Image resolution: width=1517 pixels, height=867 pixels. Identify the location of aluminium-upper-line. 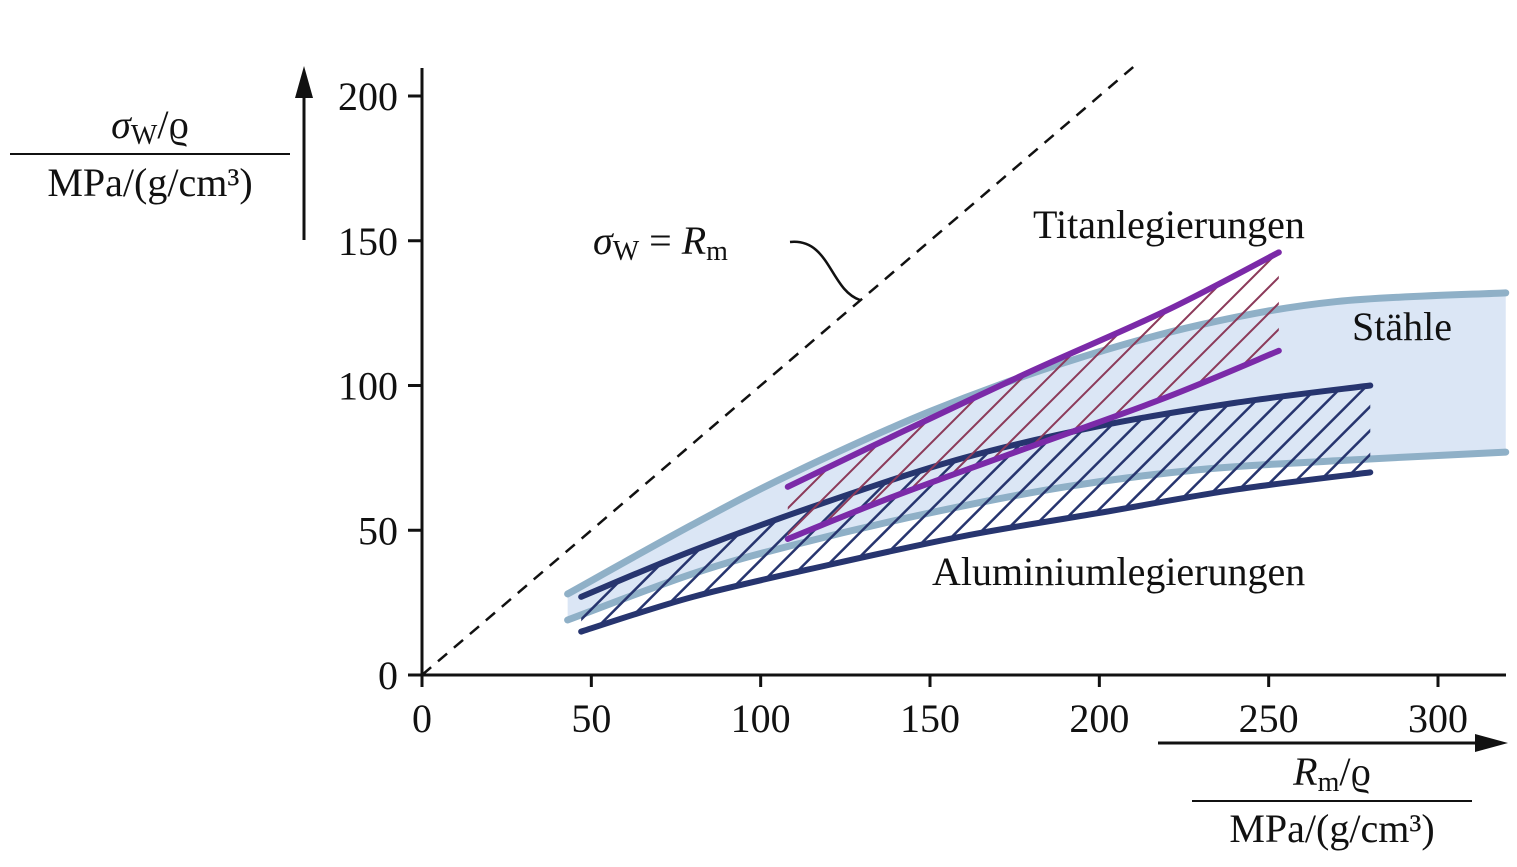
(976, 491).